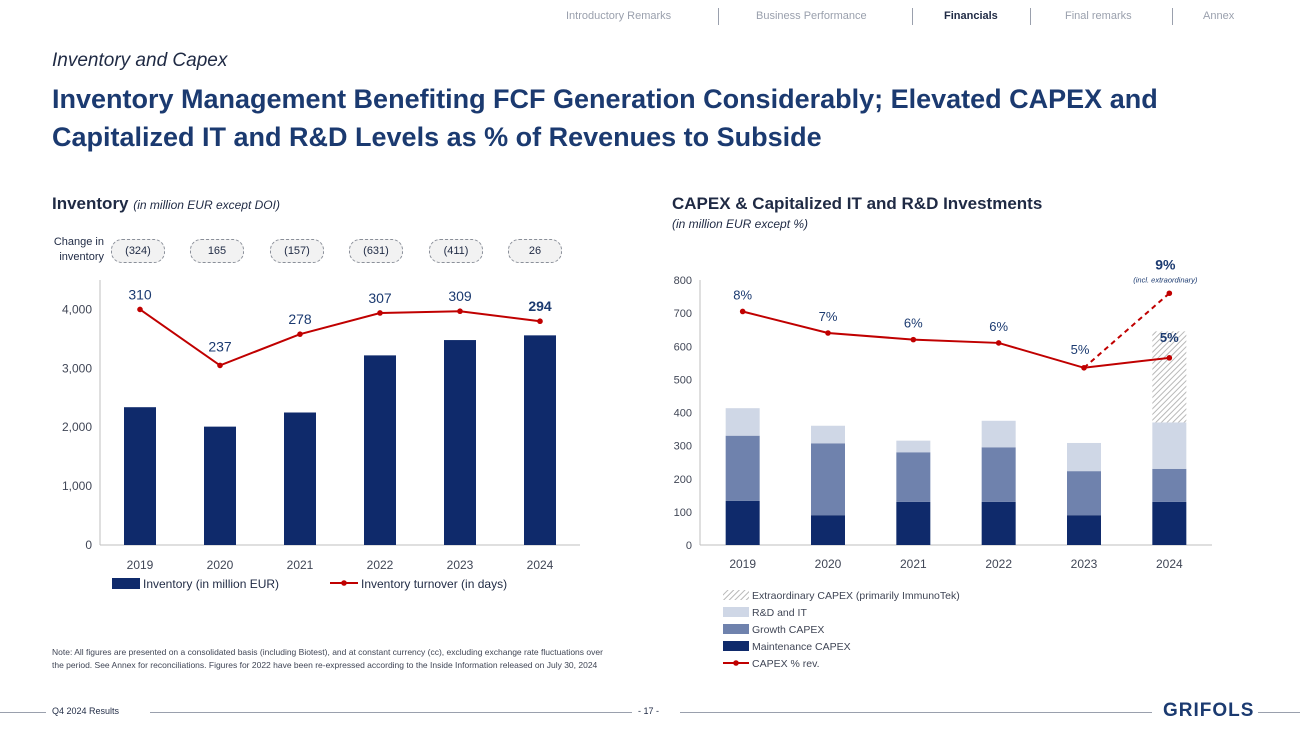 The height and width of the screenshot is (731, 1300). Describe the element at coordinates (971, 16) in the screenshot. I see `nav-financials: Financials` at that location.